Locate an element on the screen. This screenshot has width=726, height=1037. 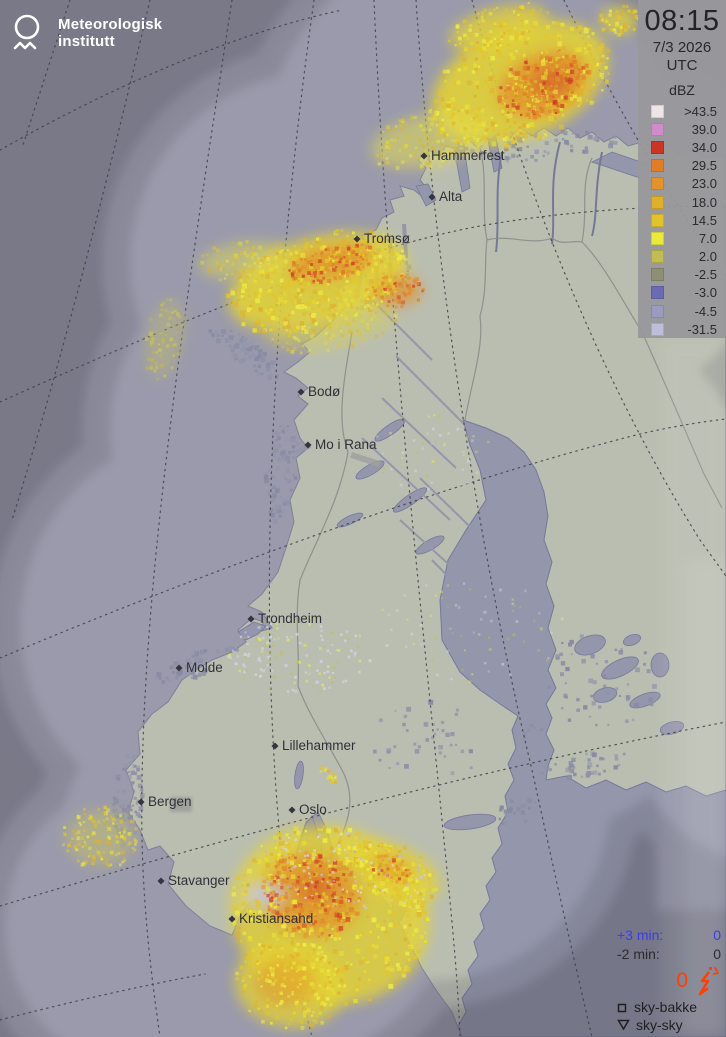
city-marker: Hammerfest is located at coordinates (462, 155).